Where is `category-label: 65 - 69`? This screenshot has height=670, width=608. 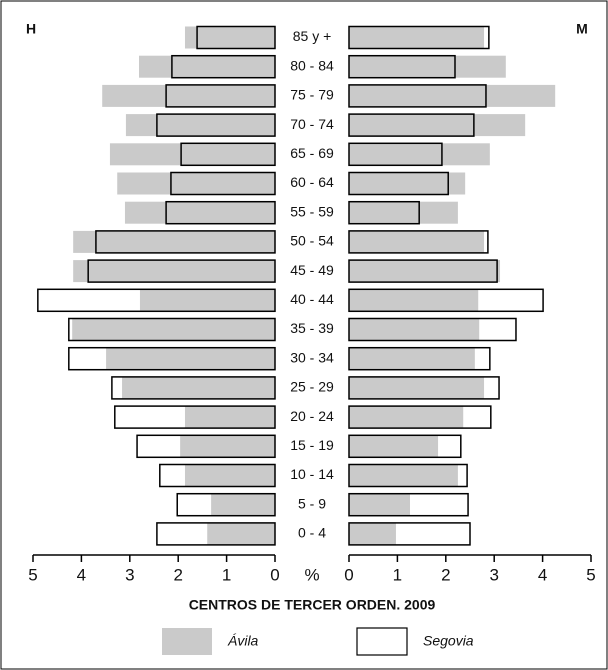 category-label: 65 - 69 is located at coordinates (312, 153).